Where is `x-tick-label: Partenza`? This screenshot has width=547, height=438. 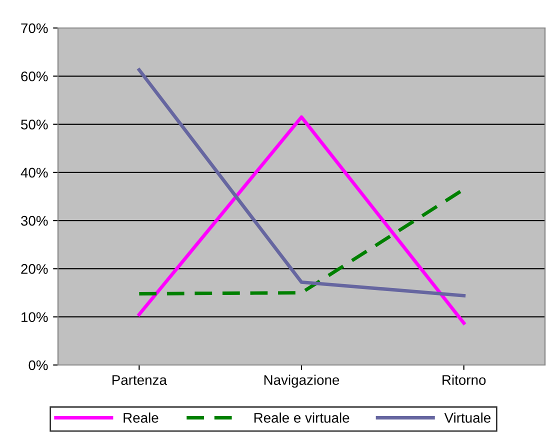 x-tick-label: Partenza is located at coordinates (139, 380).